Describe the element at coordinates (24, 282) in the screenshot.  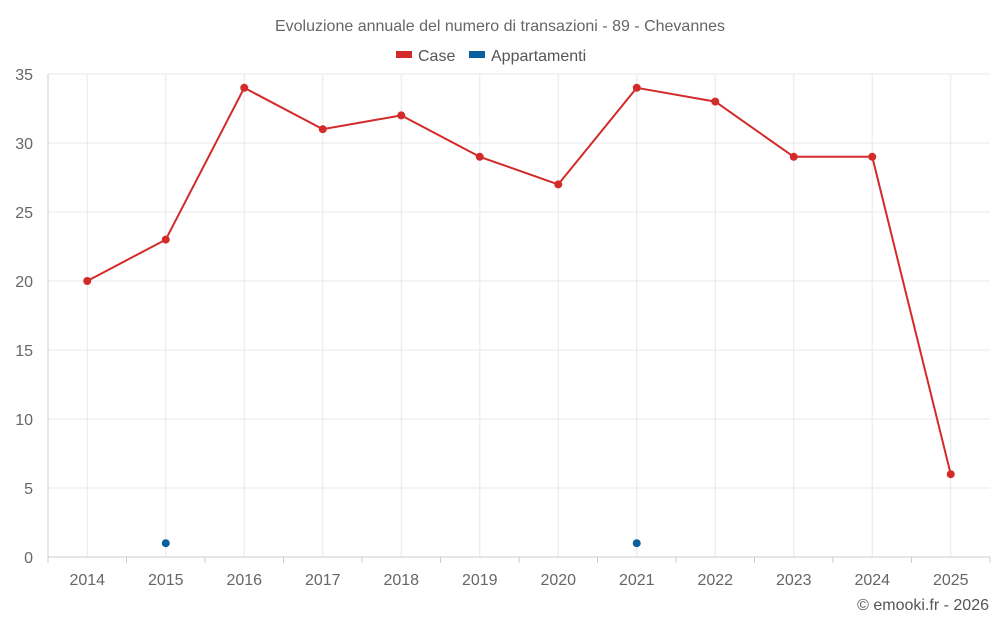
I see `y-tick-label: 20` at that location.